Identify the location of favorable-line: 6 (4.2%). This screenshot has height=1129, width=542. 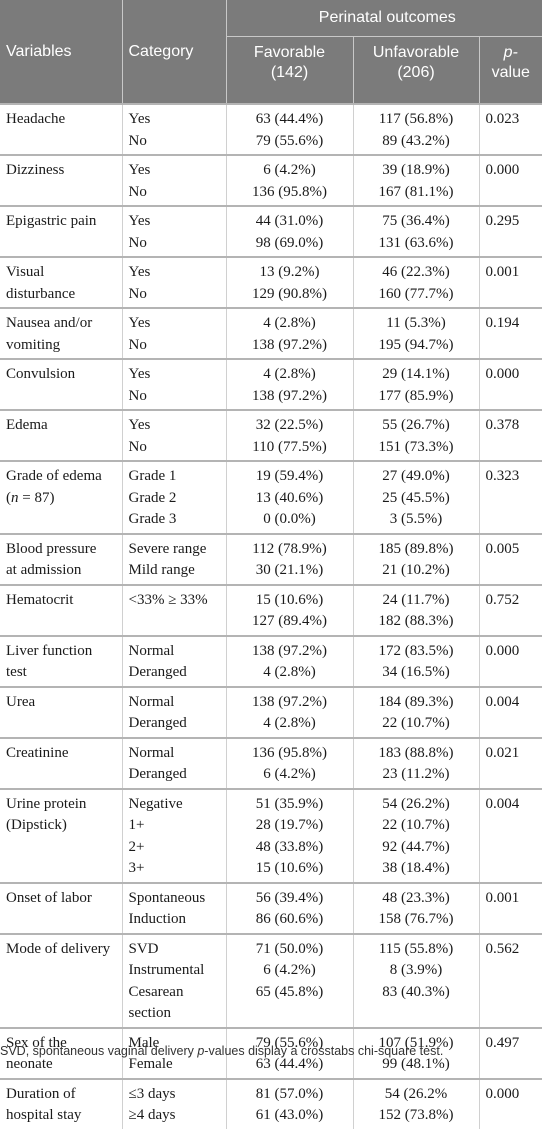
(290, 171).